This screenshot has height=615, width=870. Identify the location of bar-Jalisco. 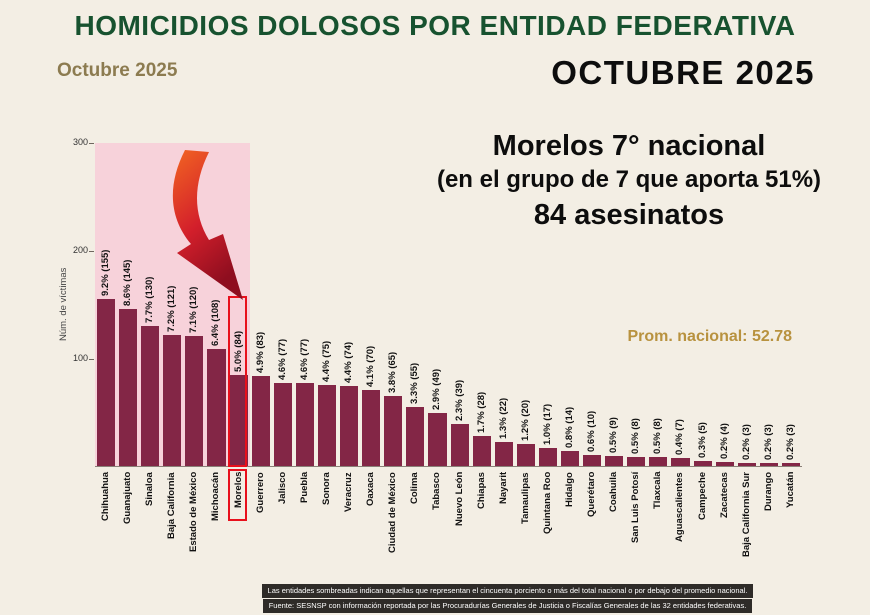
(282, 424).